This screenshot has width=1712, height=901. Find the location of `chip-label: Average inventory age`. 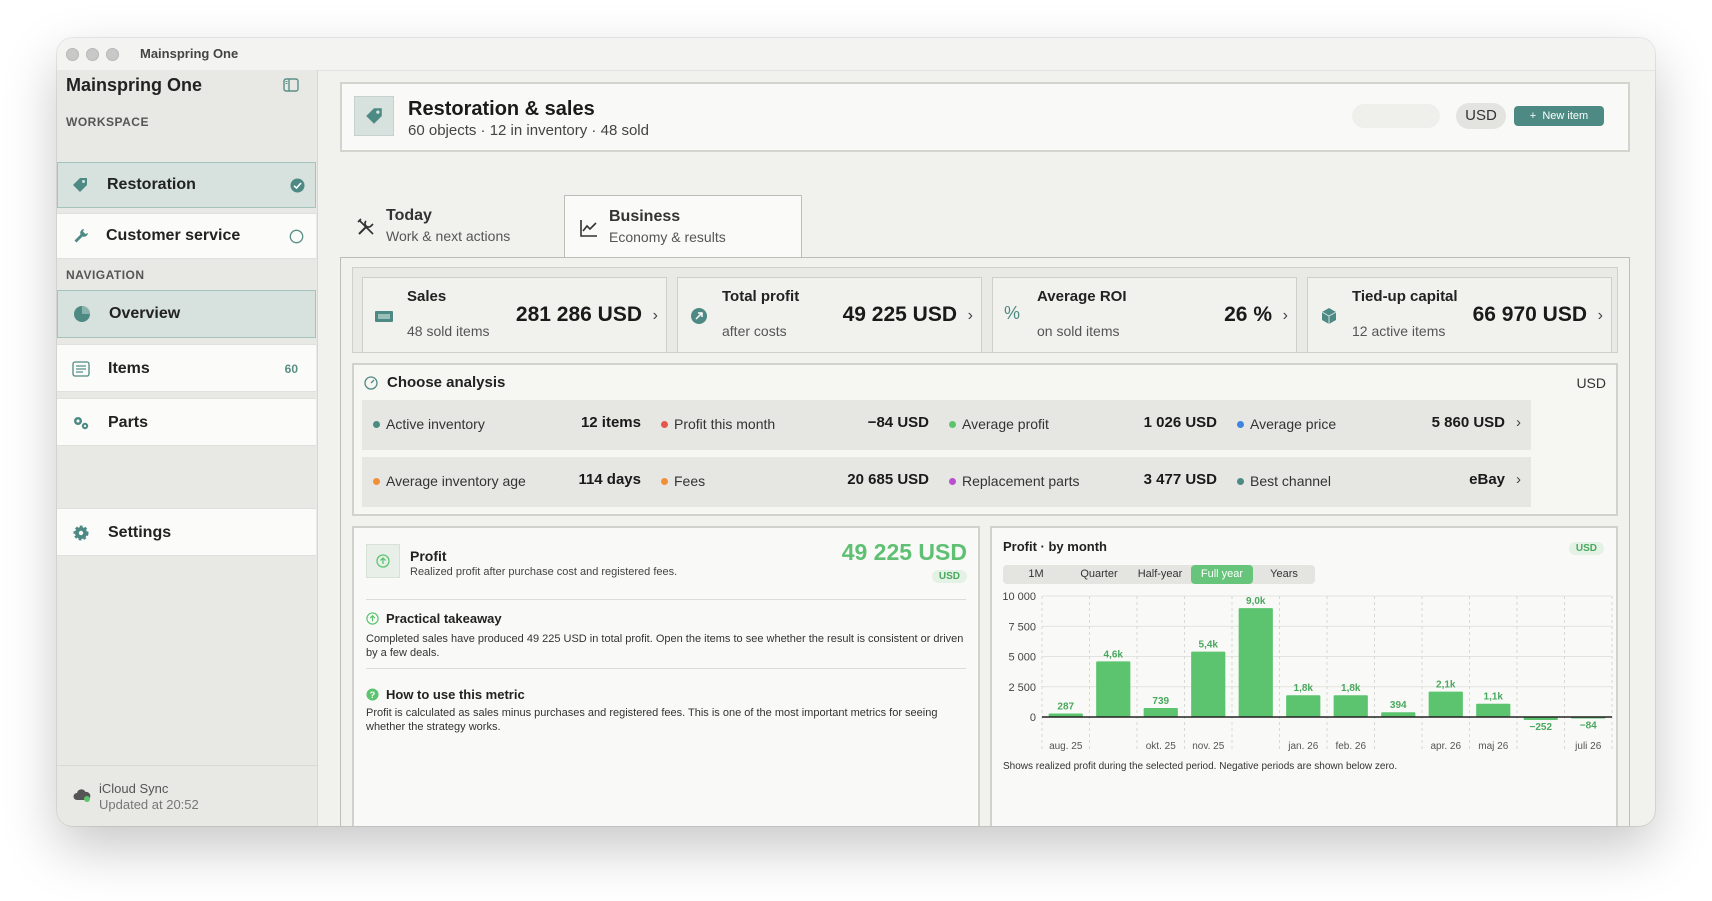

chip-label: Average inventory age is located at coordinates (456, 481).